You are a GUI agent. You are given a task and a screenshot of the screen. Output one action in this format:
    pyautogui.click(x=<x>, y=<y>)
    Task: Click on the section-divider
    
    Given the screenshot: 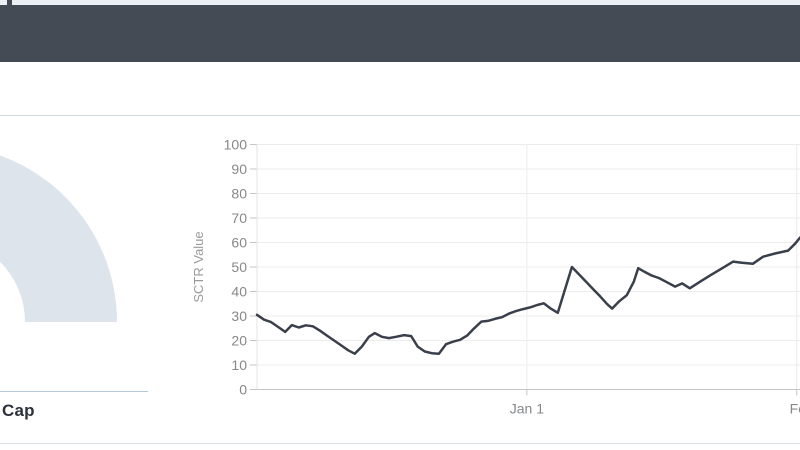 What is the action you would take?
    pyautogui.click(x=400, y=115)
    